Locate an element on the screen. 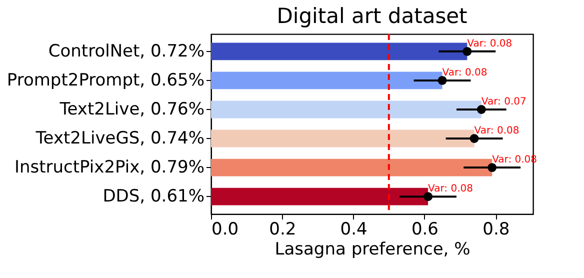 The height and width of the screenshot is (278, 584). y-tick-label: ControlNet, 0.72% is located at coordinates (126, 51).